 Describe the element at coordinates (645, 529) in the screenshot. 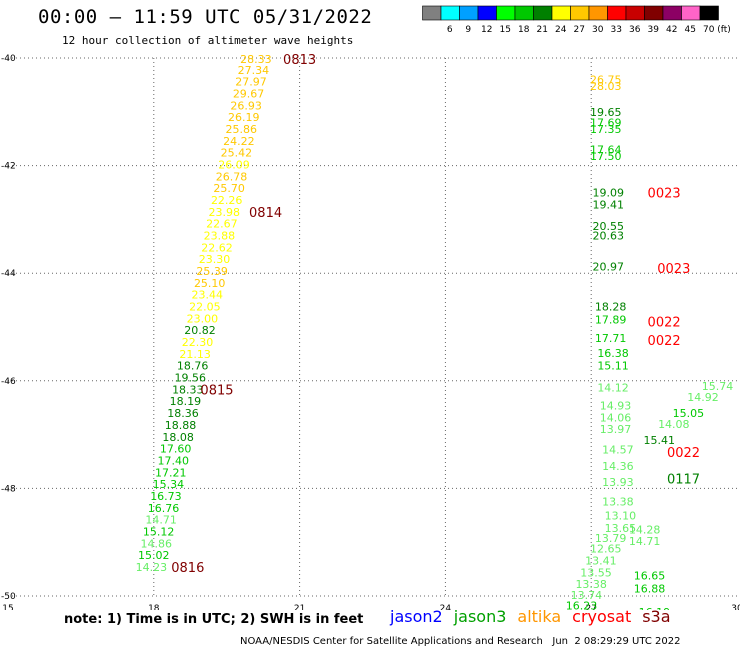

I see `swh-value: 14.28` at that location.